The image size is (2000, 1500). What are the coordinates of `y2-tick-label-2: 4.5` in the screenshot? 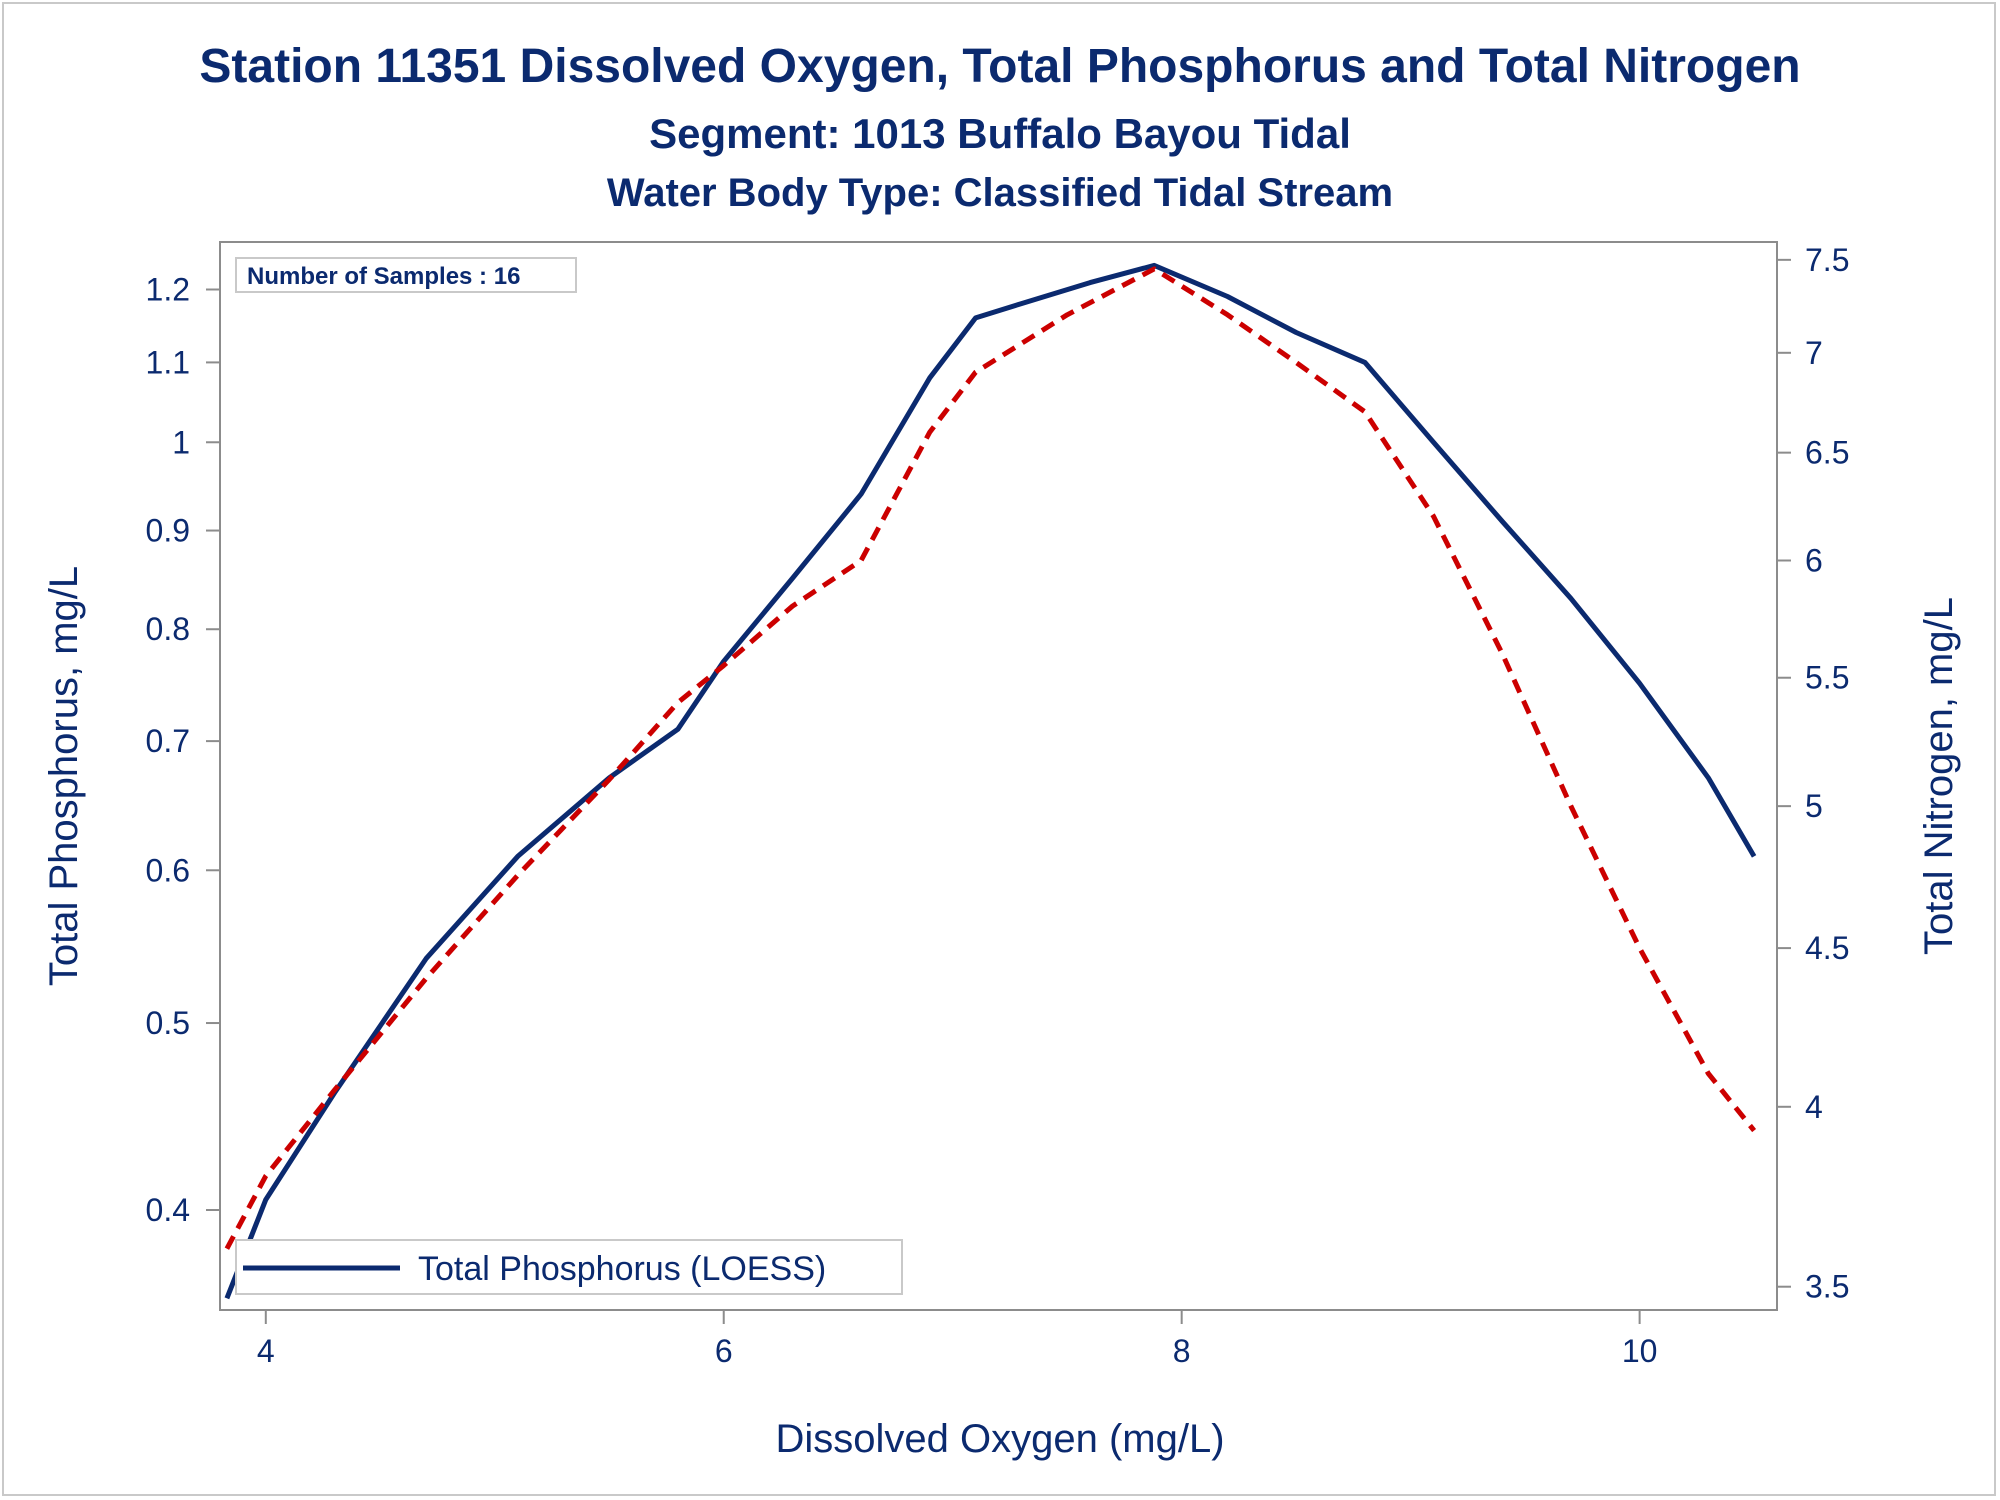 It's located at (1827, 948).